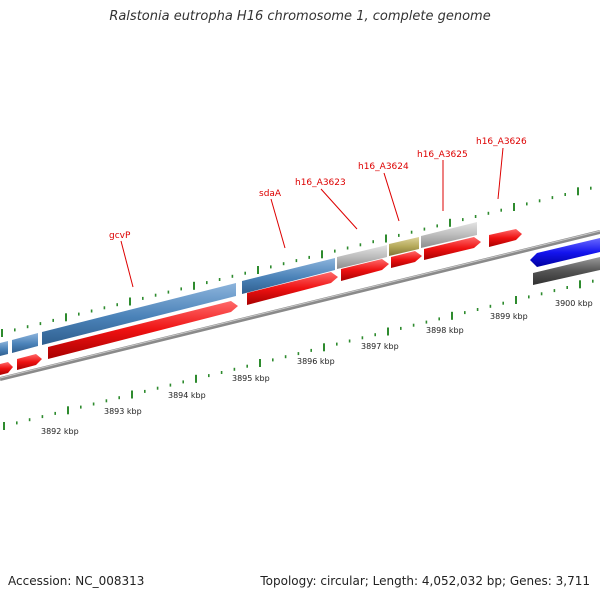 This screenshot has width=600, height=600. I want to click on gene-label-h16_A3626: h16_A3626, so click(501, 142).